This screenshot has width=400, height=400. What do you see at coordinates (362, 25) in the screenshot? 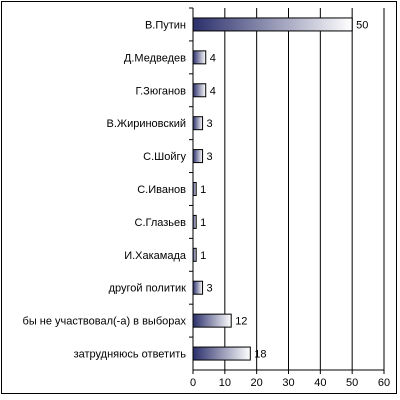
I see `value-label: 50` at bounding box center [362, 25].